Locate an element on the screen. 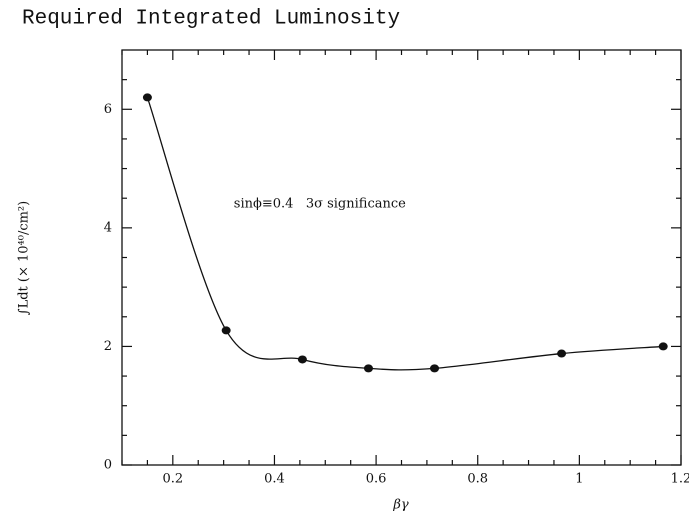  x-tick-label: 1 is located at coordinates (579, 479).